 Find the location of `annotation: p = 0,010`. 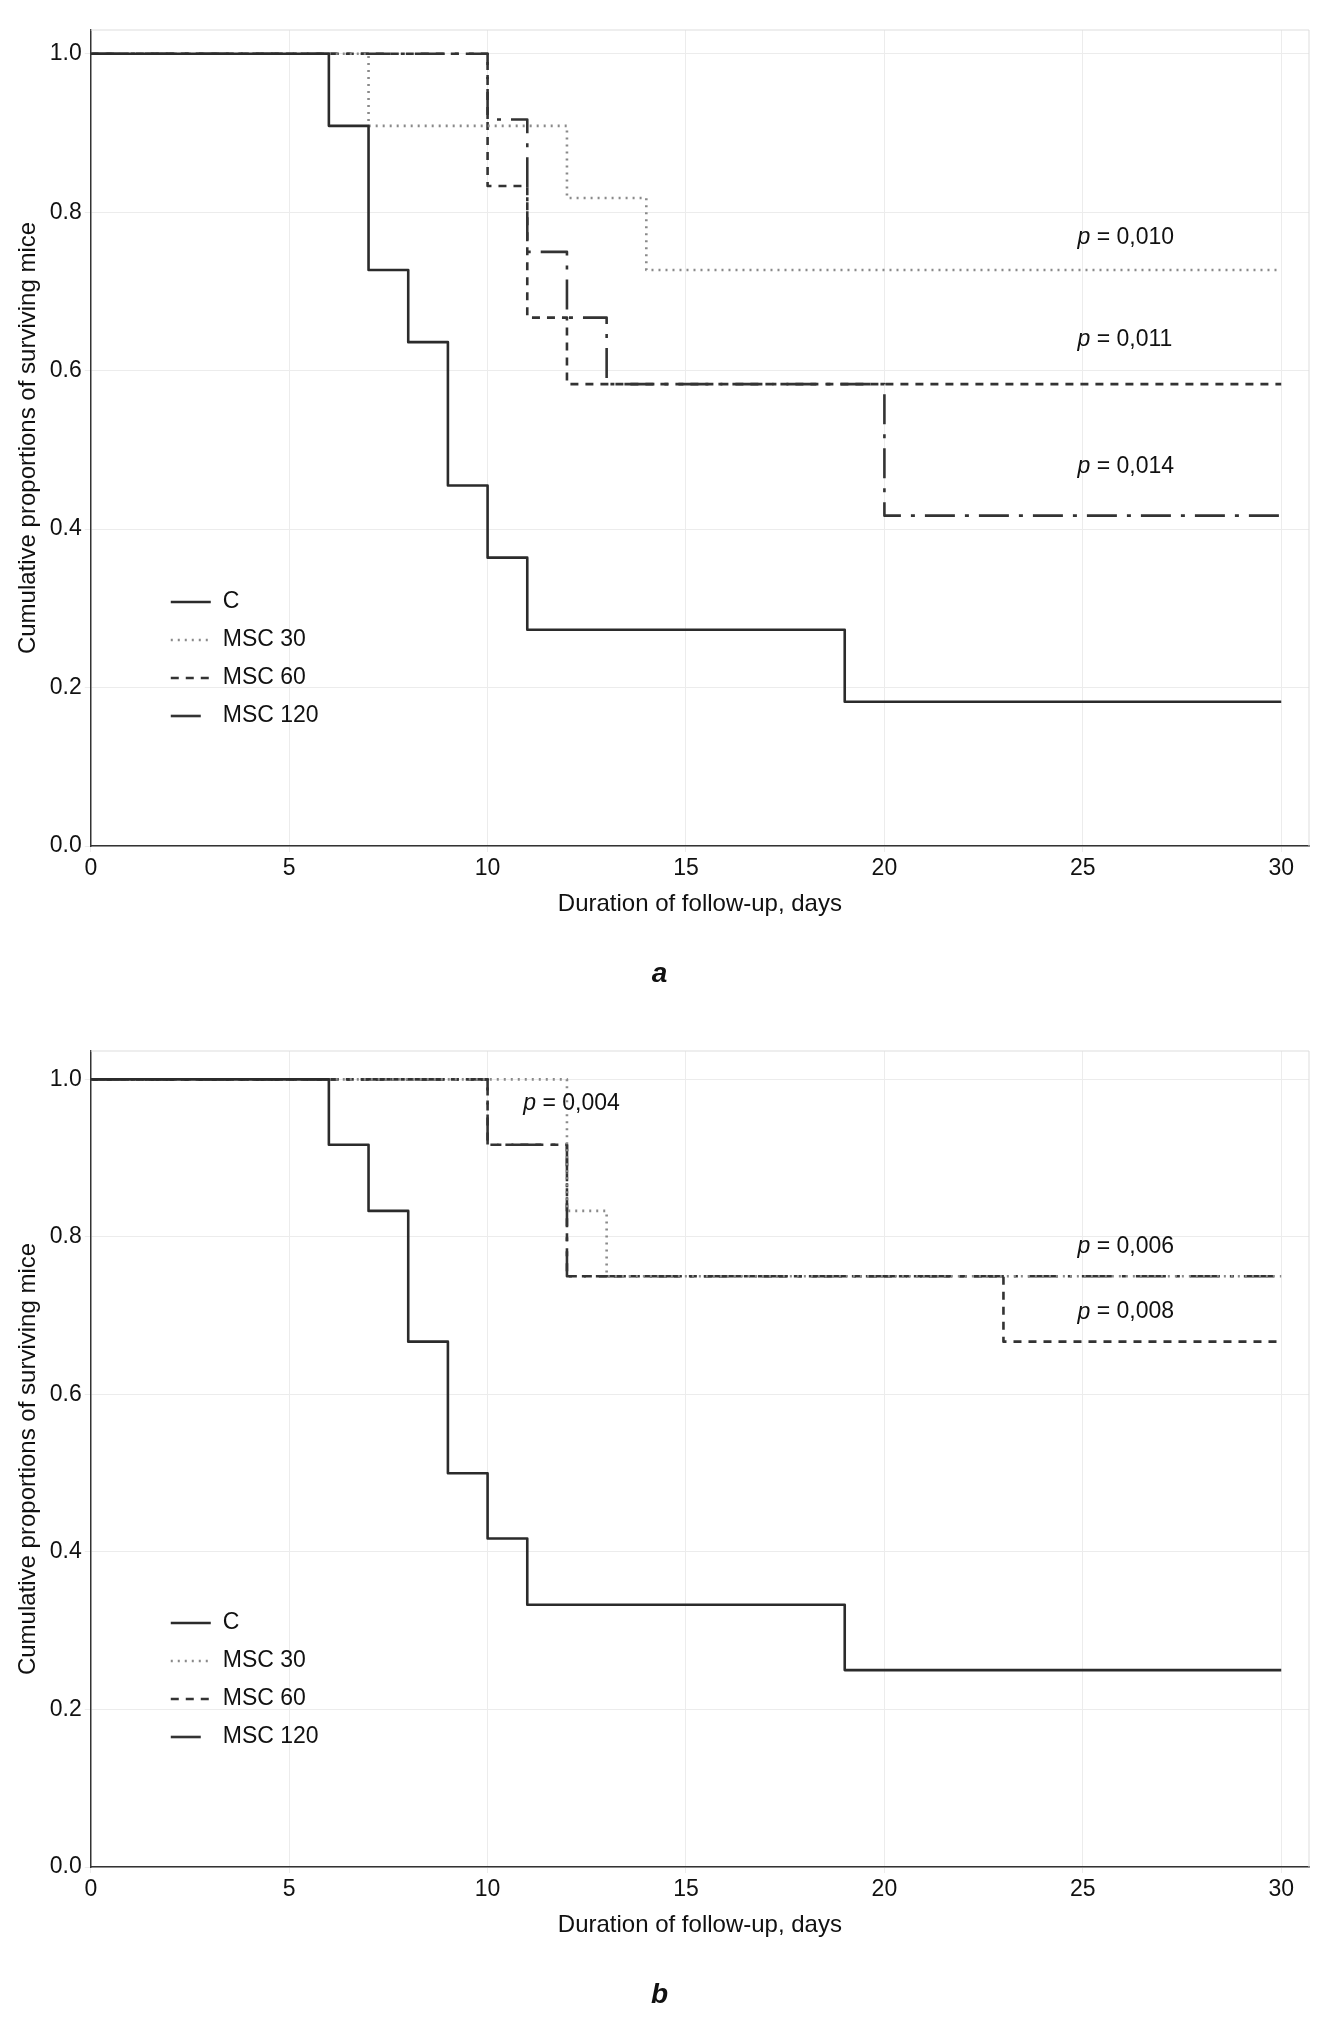

annotation: p = 0,010 is located at coordinates (1125, 236).